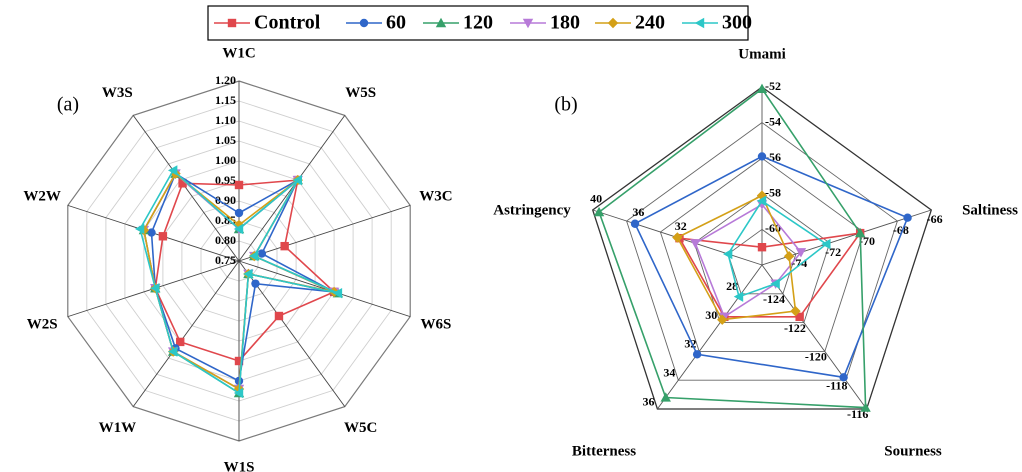  What do you see at coordinates (789, 256) in the screenshot?
I see `point-b-240-Saltiness` at bounding box center [789, 256].